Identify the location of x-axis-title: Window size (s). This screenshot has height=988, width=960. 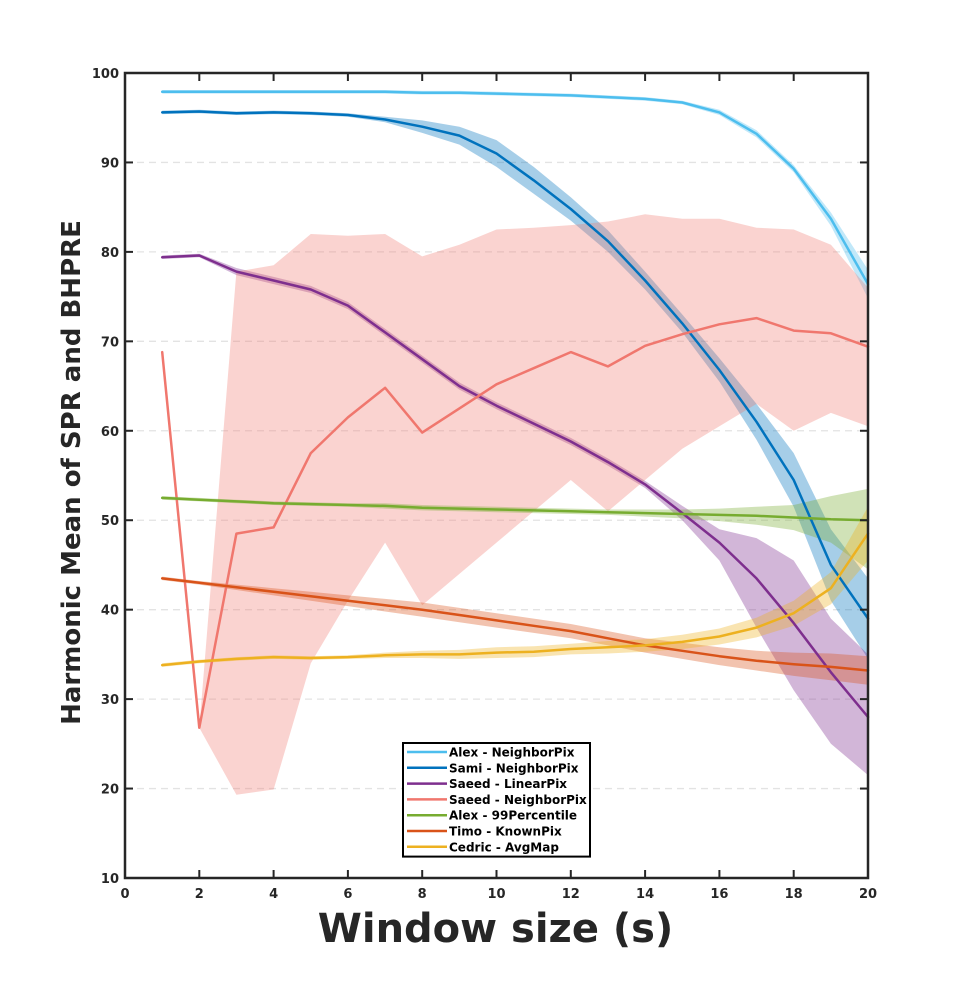
(496, 929).